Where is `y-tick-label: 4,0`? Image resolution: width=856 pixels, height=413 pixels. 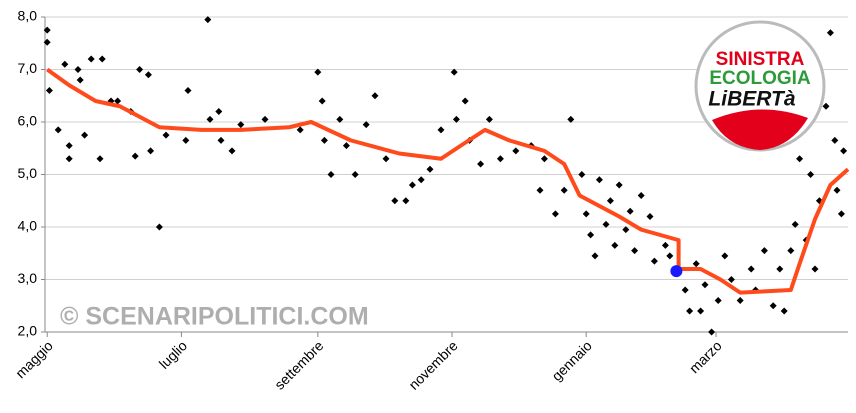 y-tick-label: 4,0 is located at coordinates (28, 226).